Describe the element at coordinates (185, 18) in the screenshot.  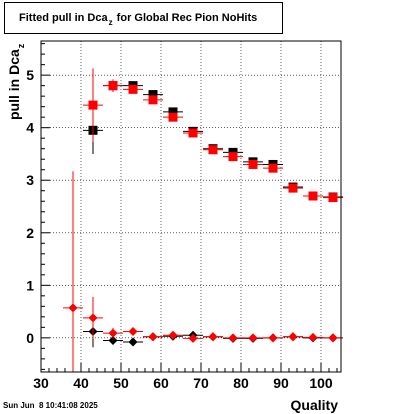
I see `chart-title-rest: for Global Rec Pion NoHits` at that location.